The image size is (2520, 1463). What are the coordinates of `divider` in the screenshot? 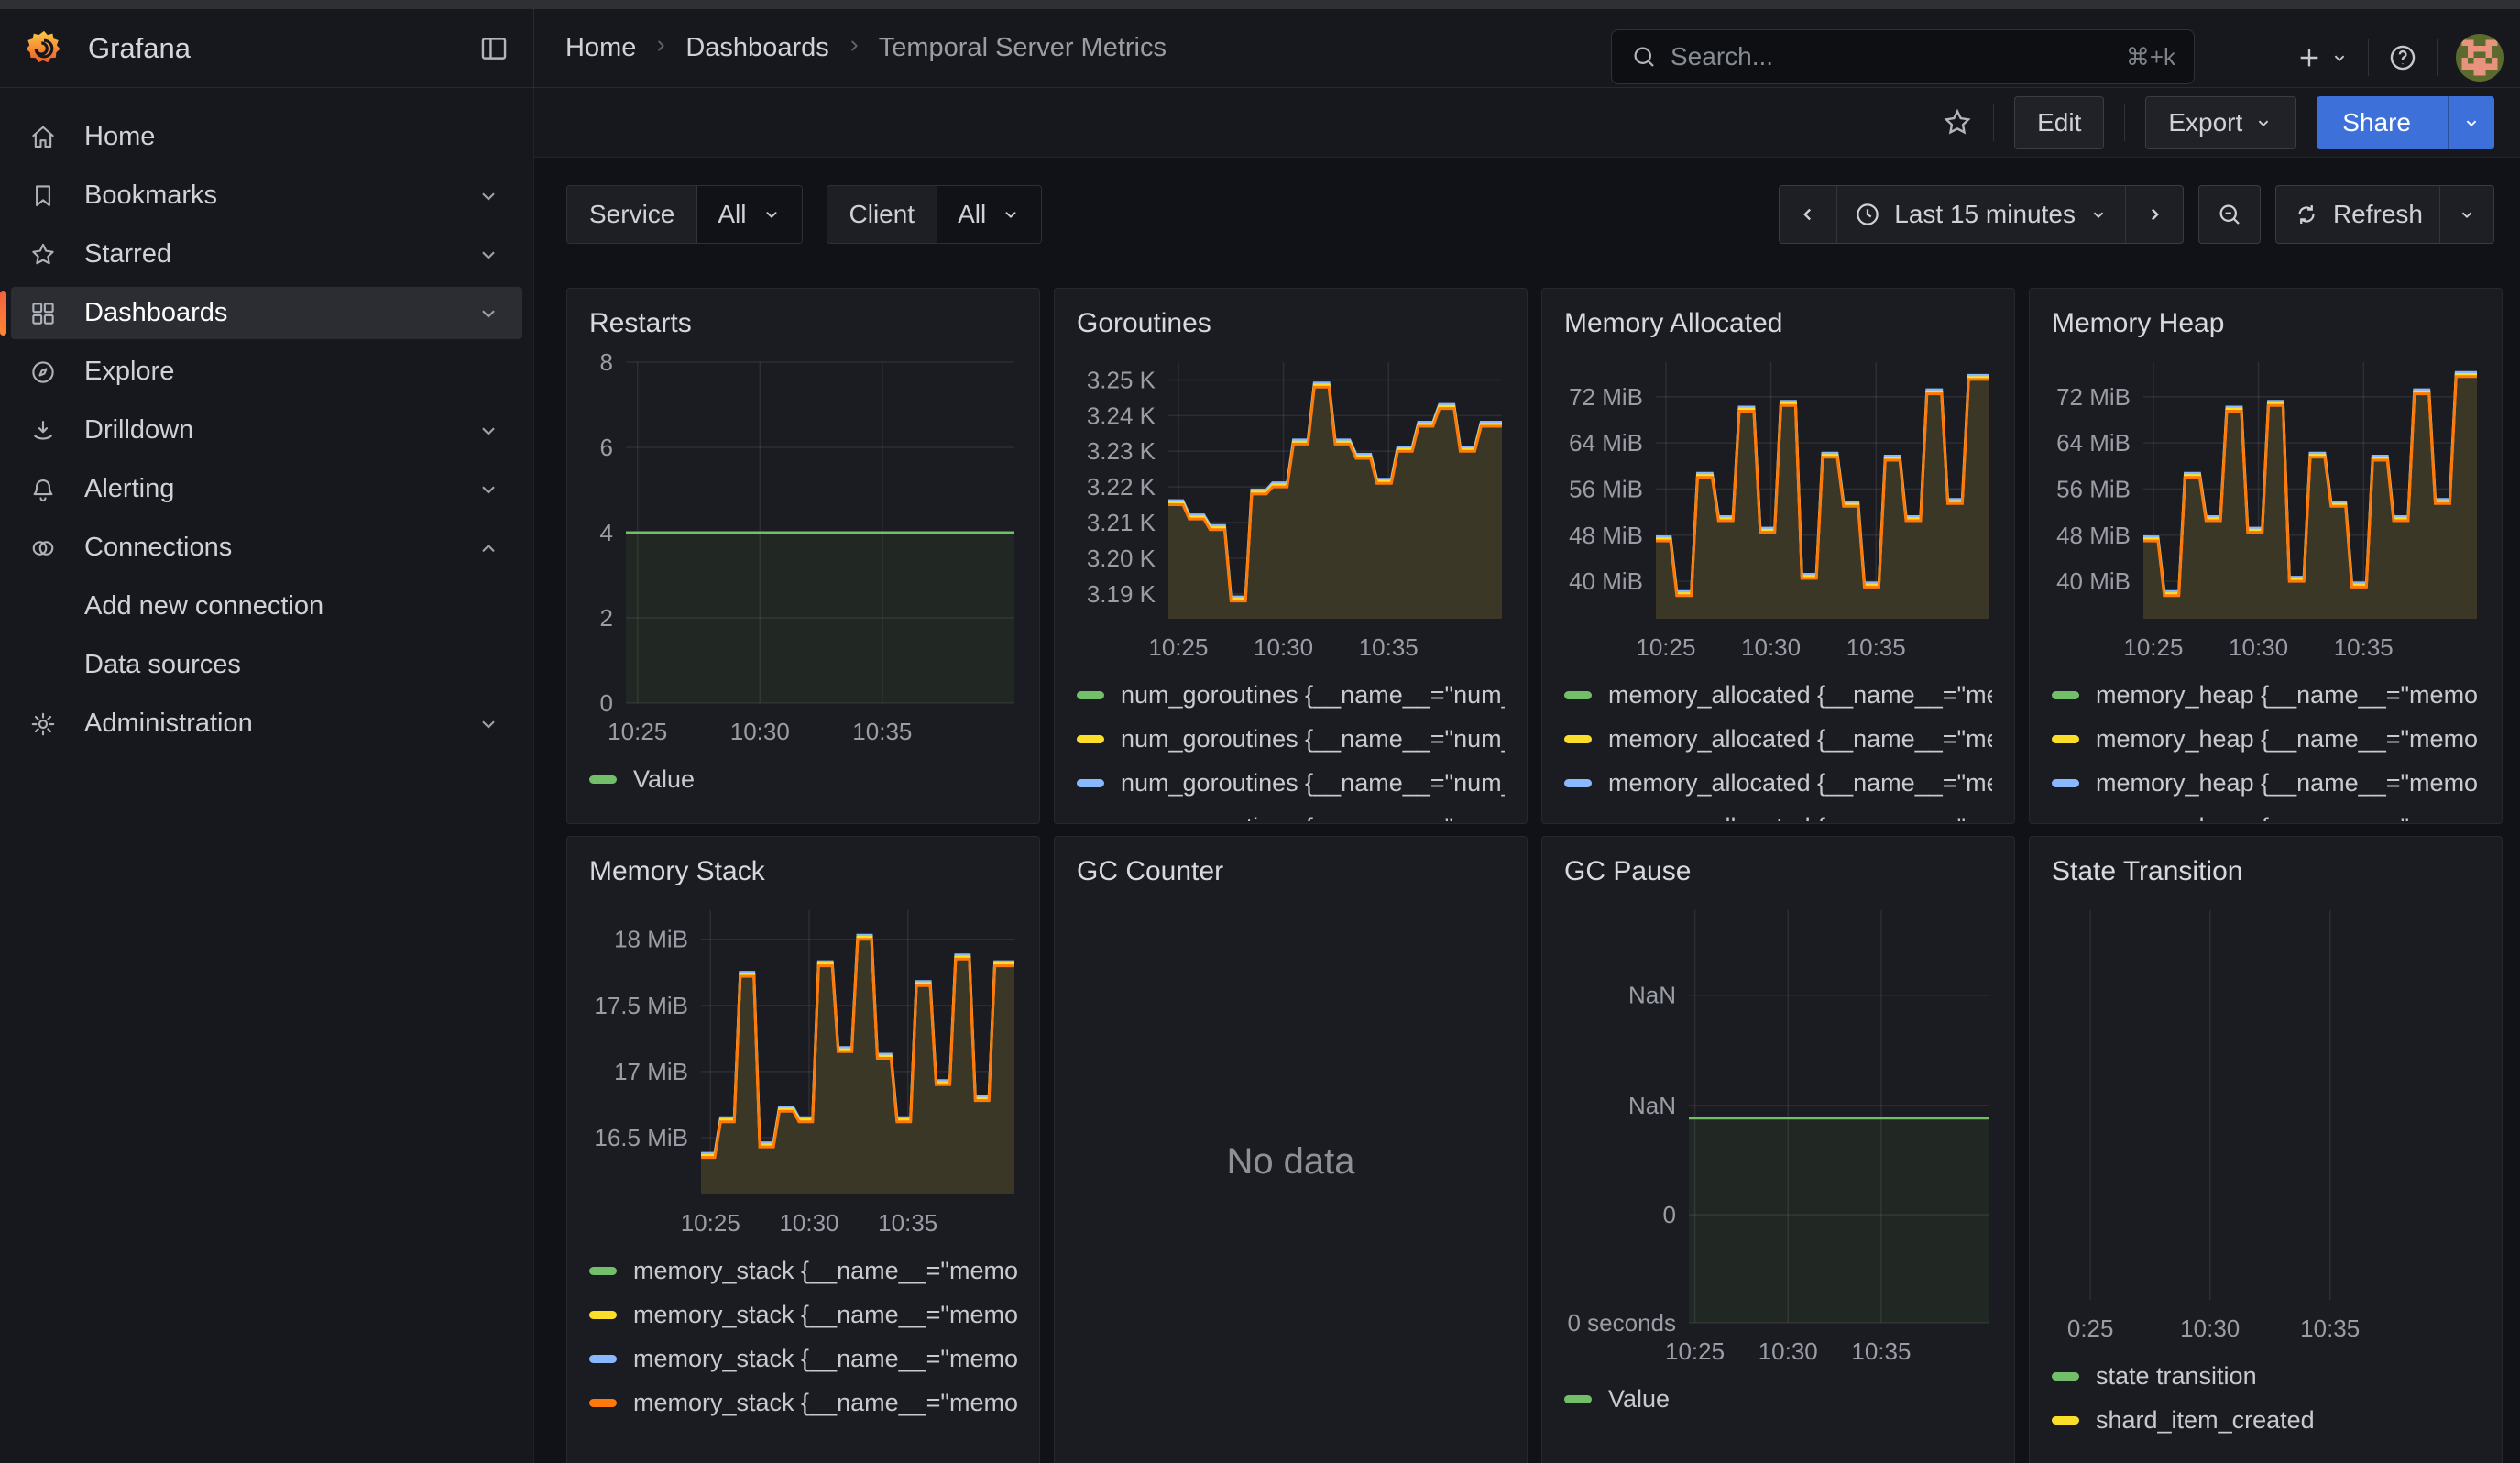 It's located at (2368, 57).